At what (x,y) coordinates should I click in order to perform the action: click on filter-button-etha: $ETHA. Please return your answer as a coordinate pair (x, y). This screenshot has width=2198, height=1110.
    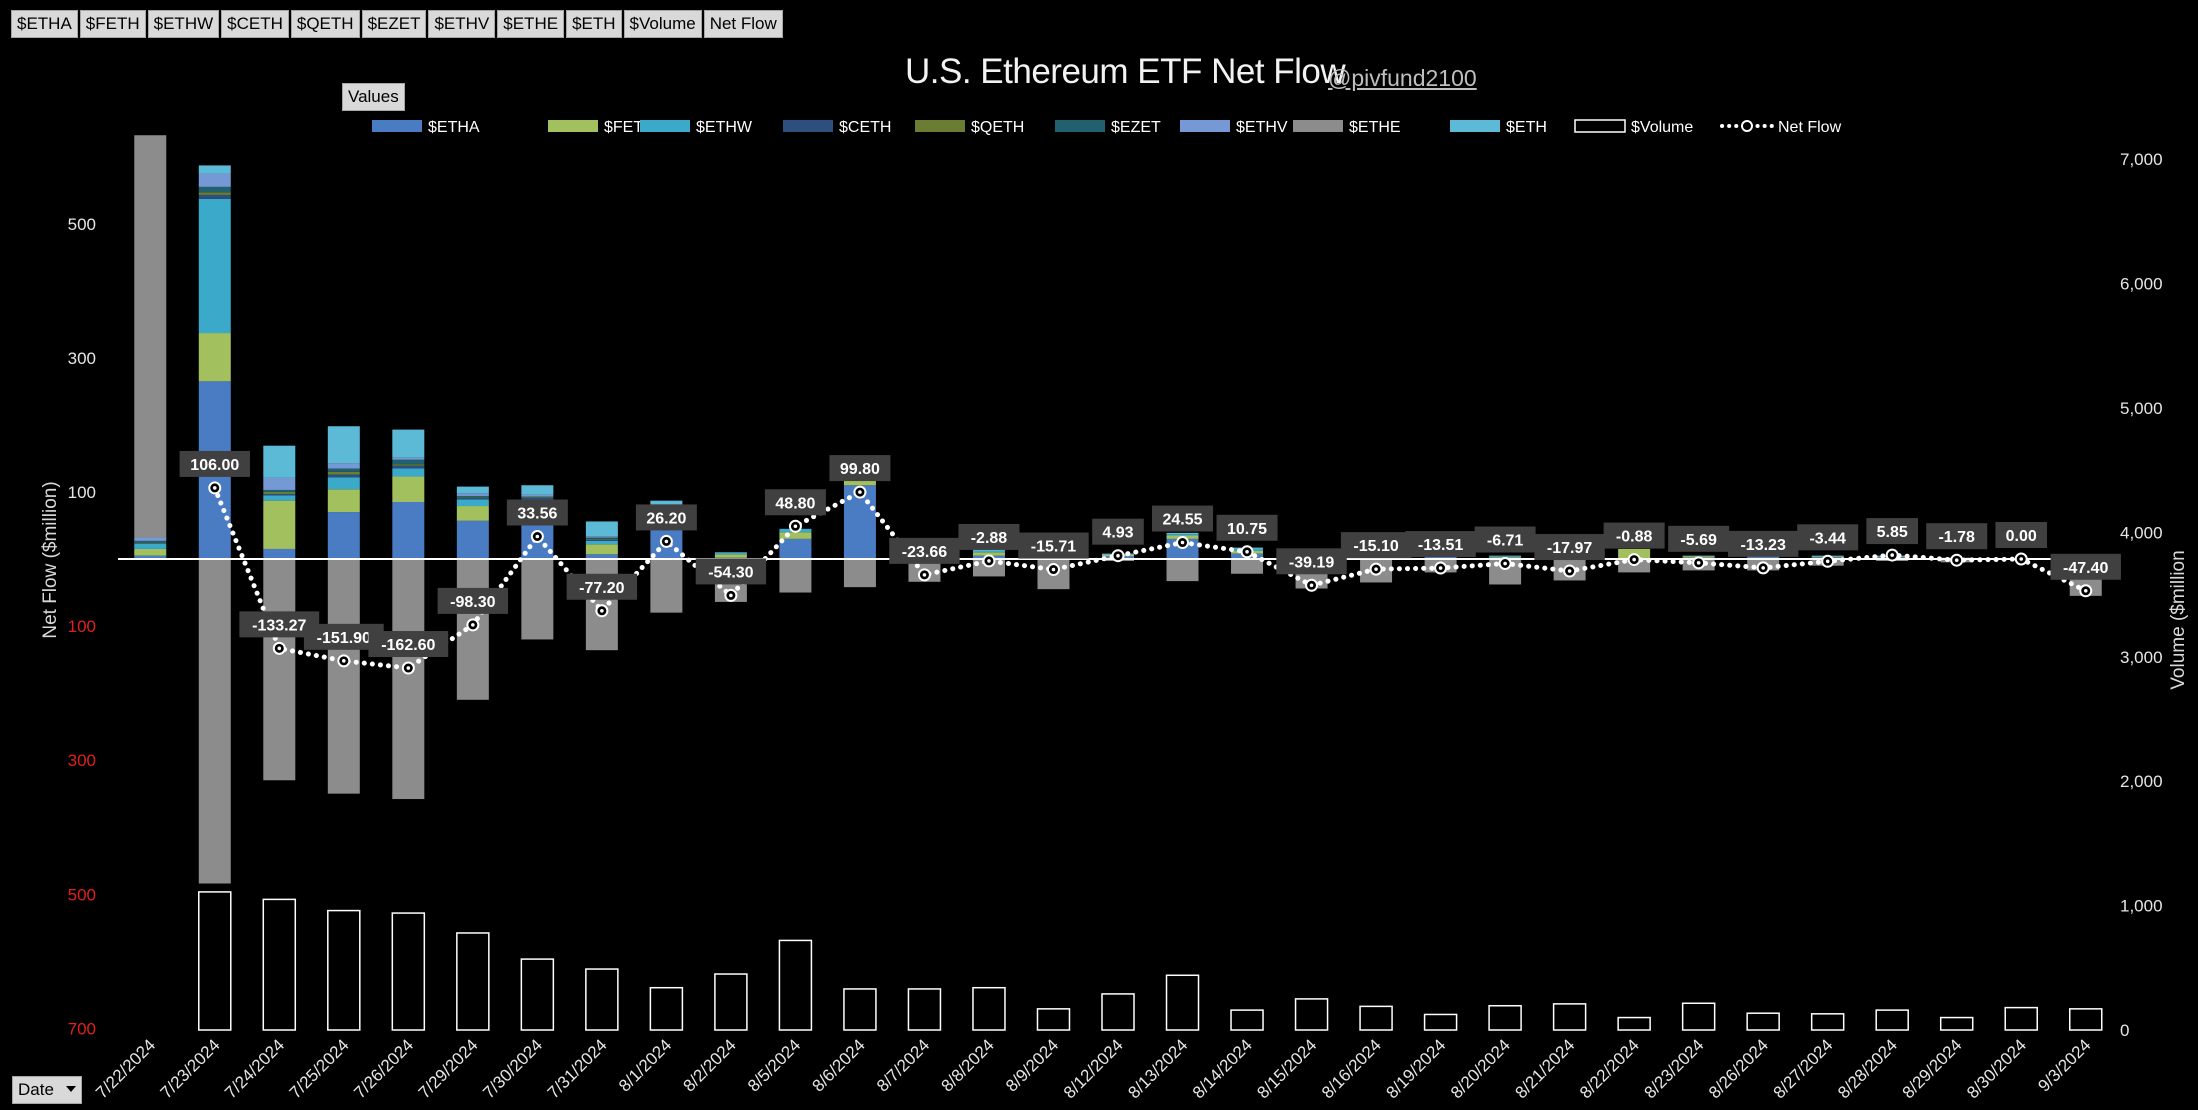
    Looking at the image, I should click on (44, 24).